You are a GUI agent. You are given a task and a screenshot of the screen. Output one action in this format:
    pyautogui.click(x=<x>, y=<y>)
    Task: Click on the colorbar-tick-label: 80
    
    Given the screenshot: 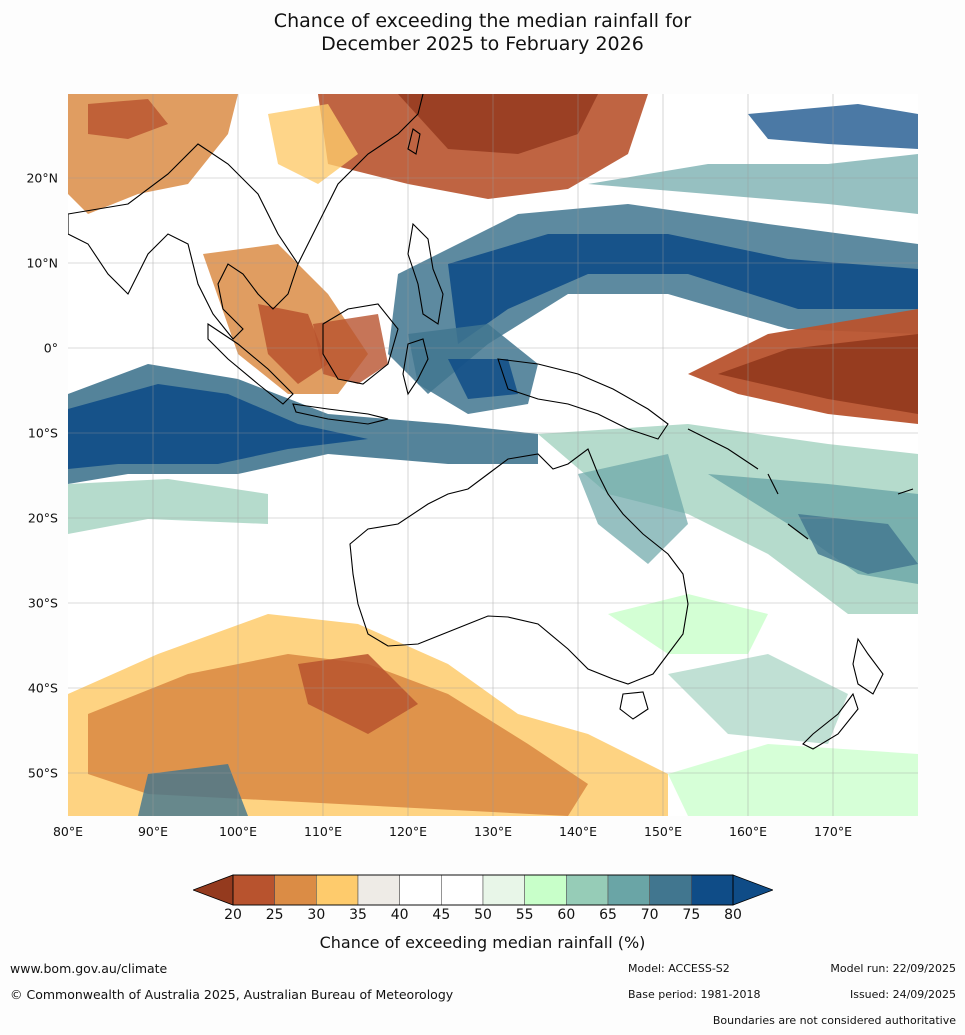 What is the action you would take?
    pyautogui.click(x=733, y=915)
    